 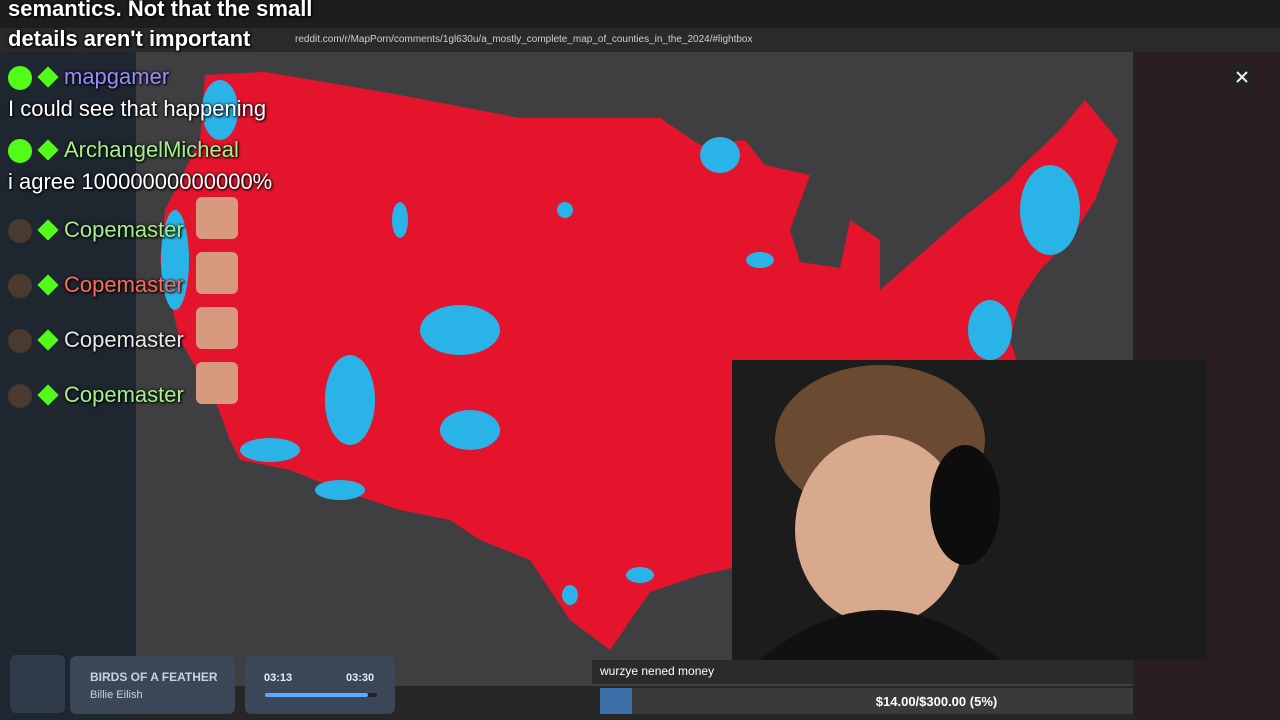 What do you see at coordinates (1242, 77) in the screenshot?
I see `close-icon` at bounding box center [1242, 77].